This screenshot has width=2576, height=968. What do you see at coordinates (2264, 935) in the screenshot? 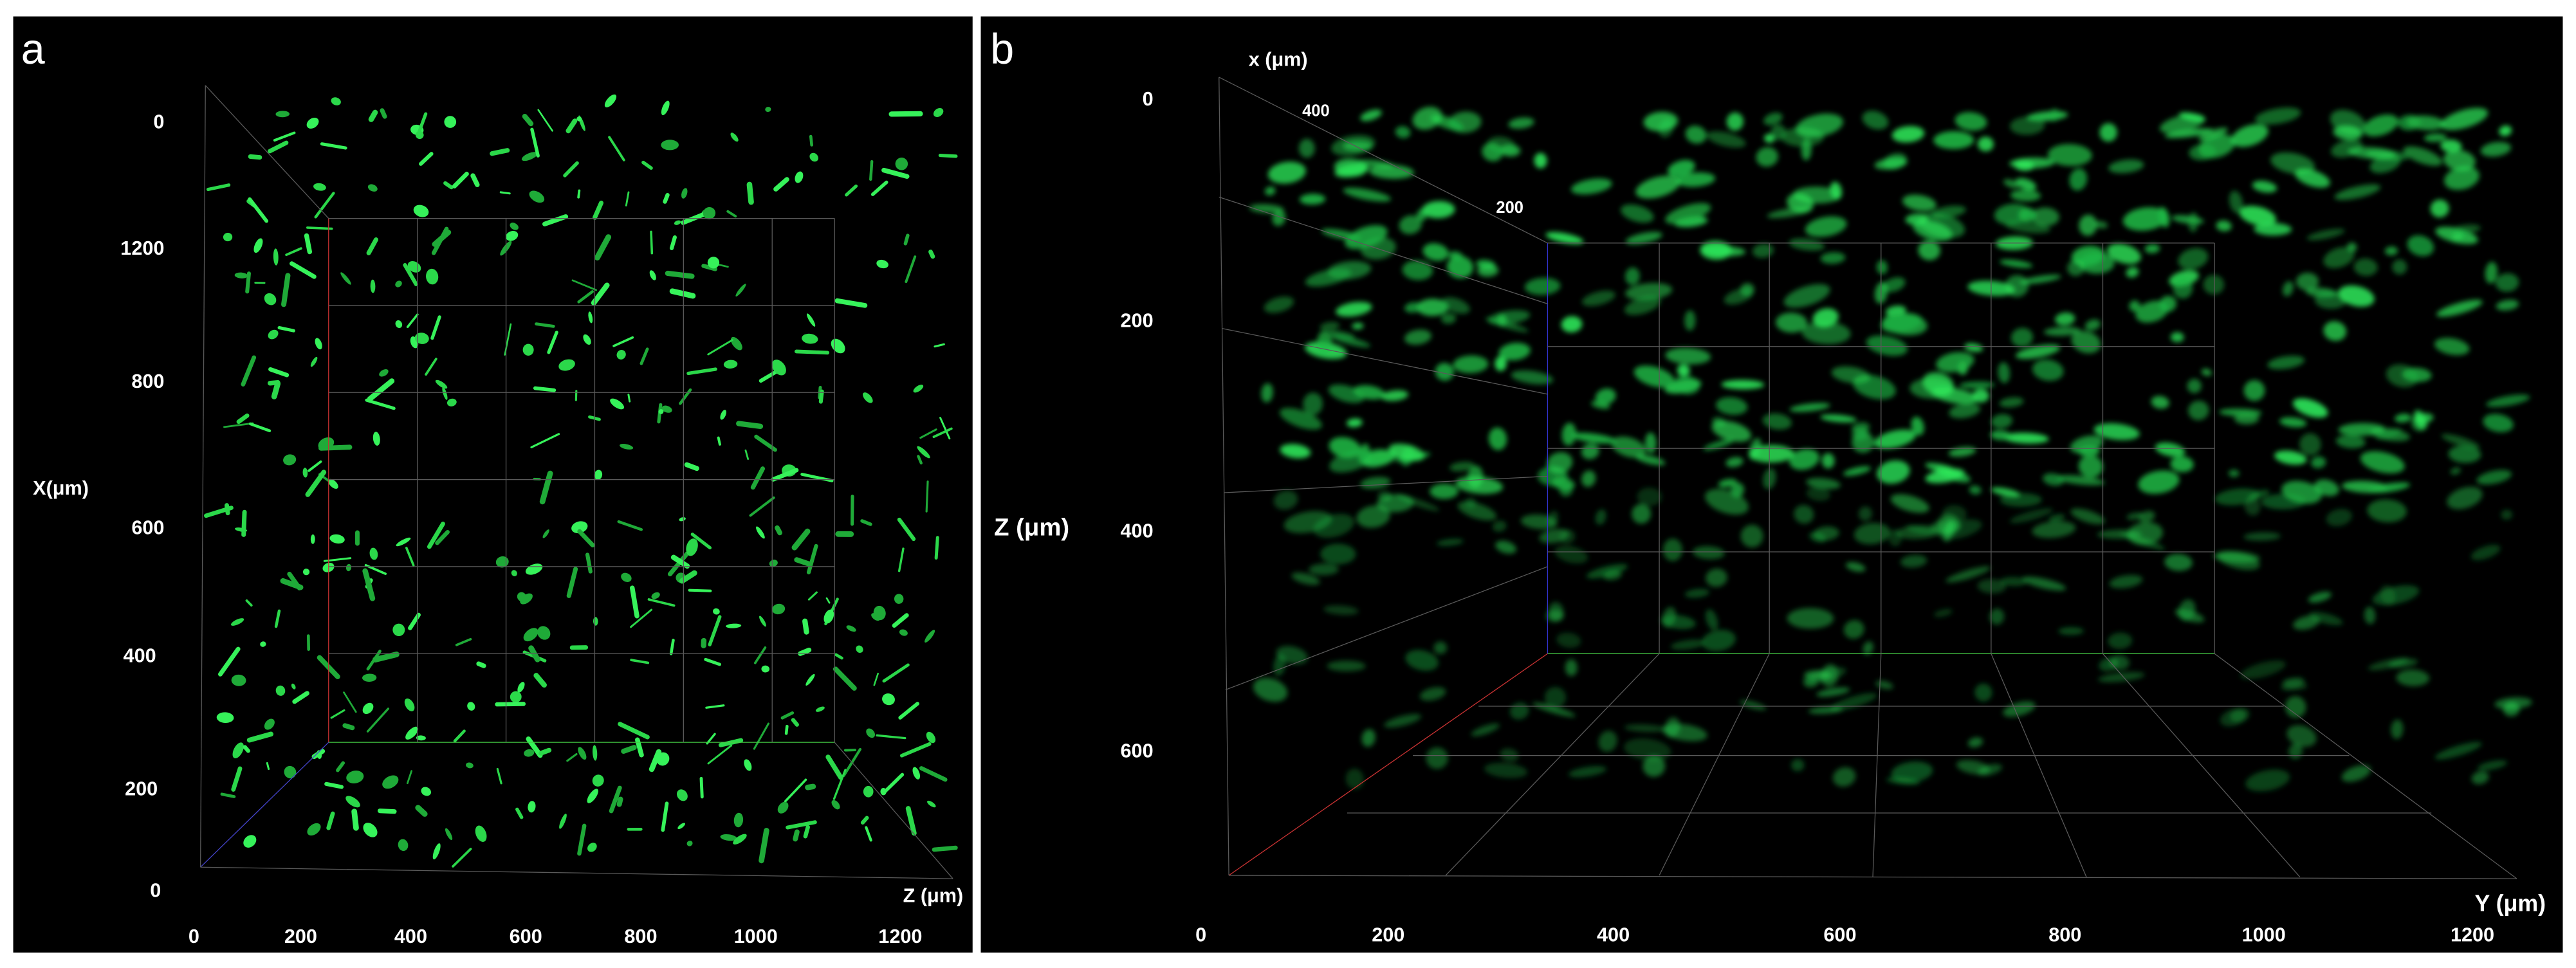
I see `tick-label: 1000` at bounding box center [2264, 935].